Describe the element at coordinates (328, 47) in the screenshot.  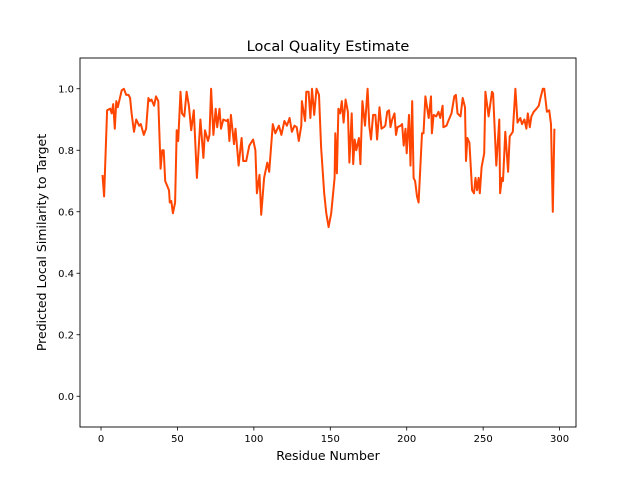
I see `chart-title: Local Quality Estimate` at that location.